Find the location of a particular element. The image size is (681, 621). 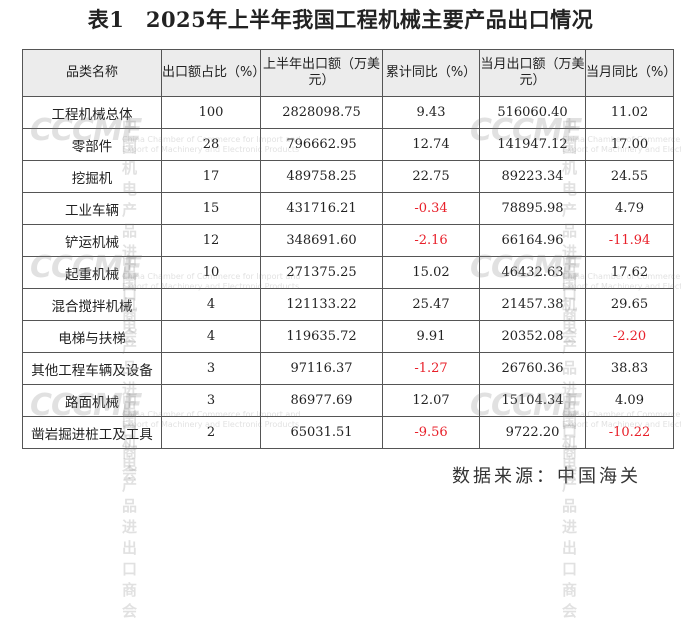

h1-export-cell: 121133.22 is located at coordinates (321, 304).